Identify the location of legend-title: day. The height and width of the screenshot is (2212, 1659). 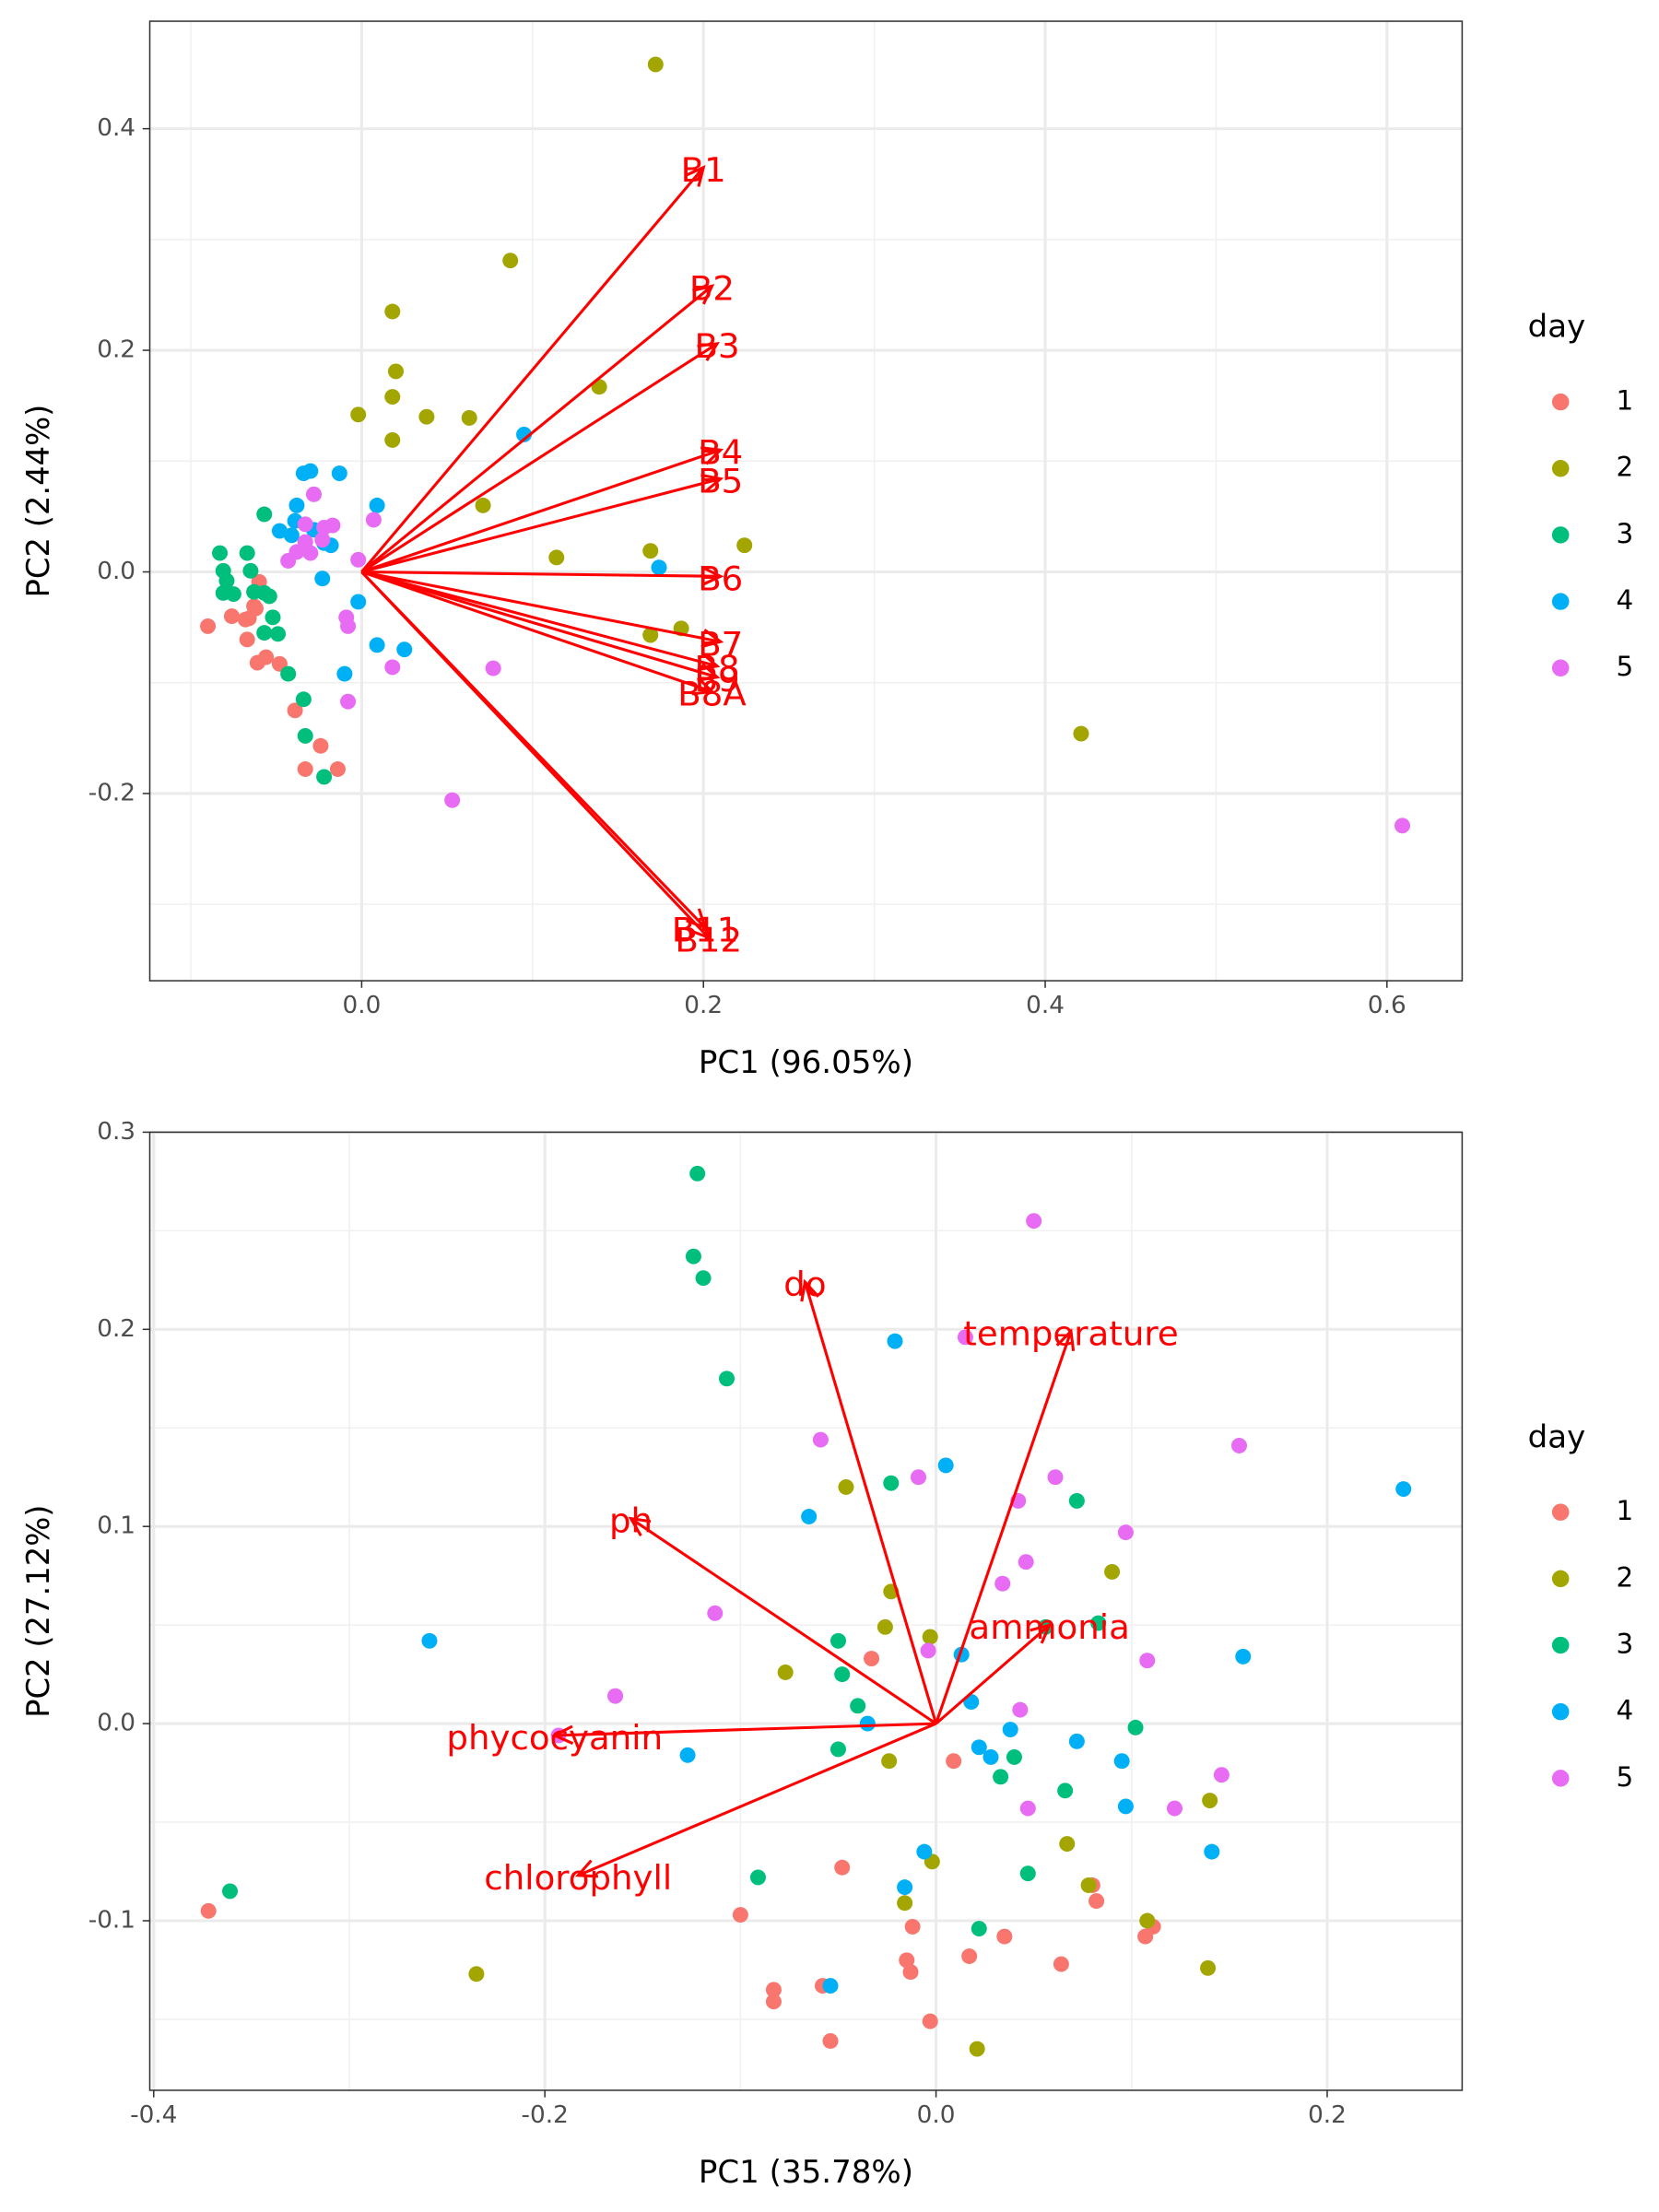
(1557, 327).